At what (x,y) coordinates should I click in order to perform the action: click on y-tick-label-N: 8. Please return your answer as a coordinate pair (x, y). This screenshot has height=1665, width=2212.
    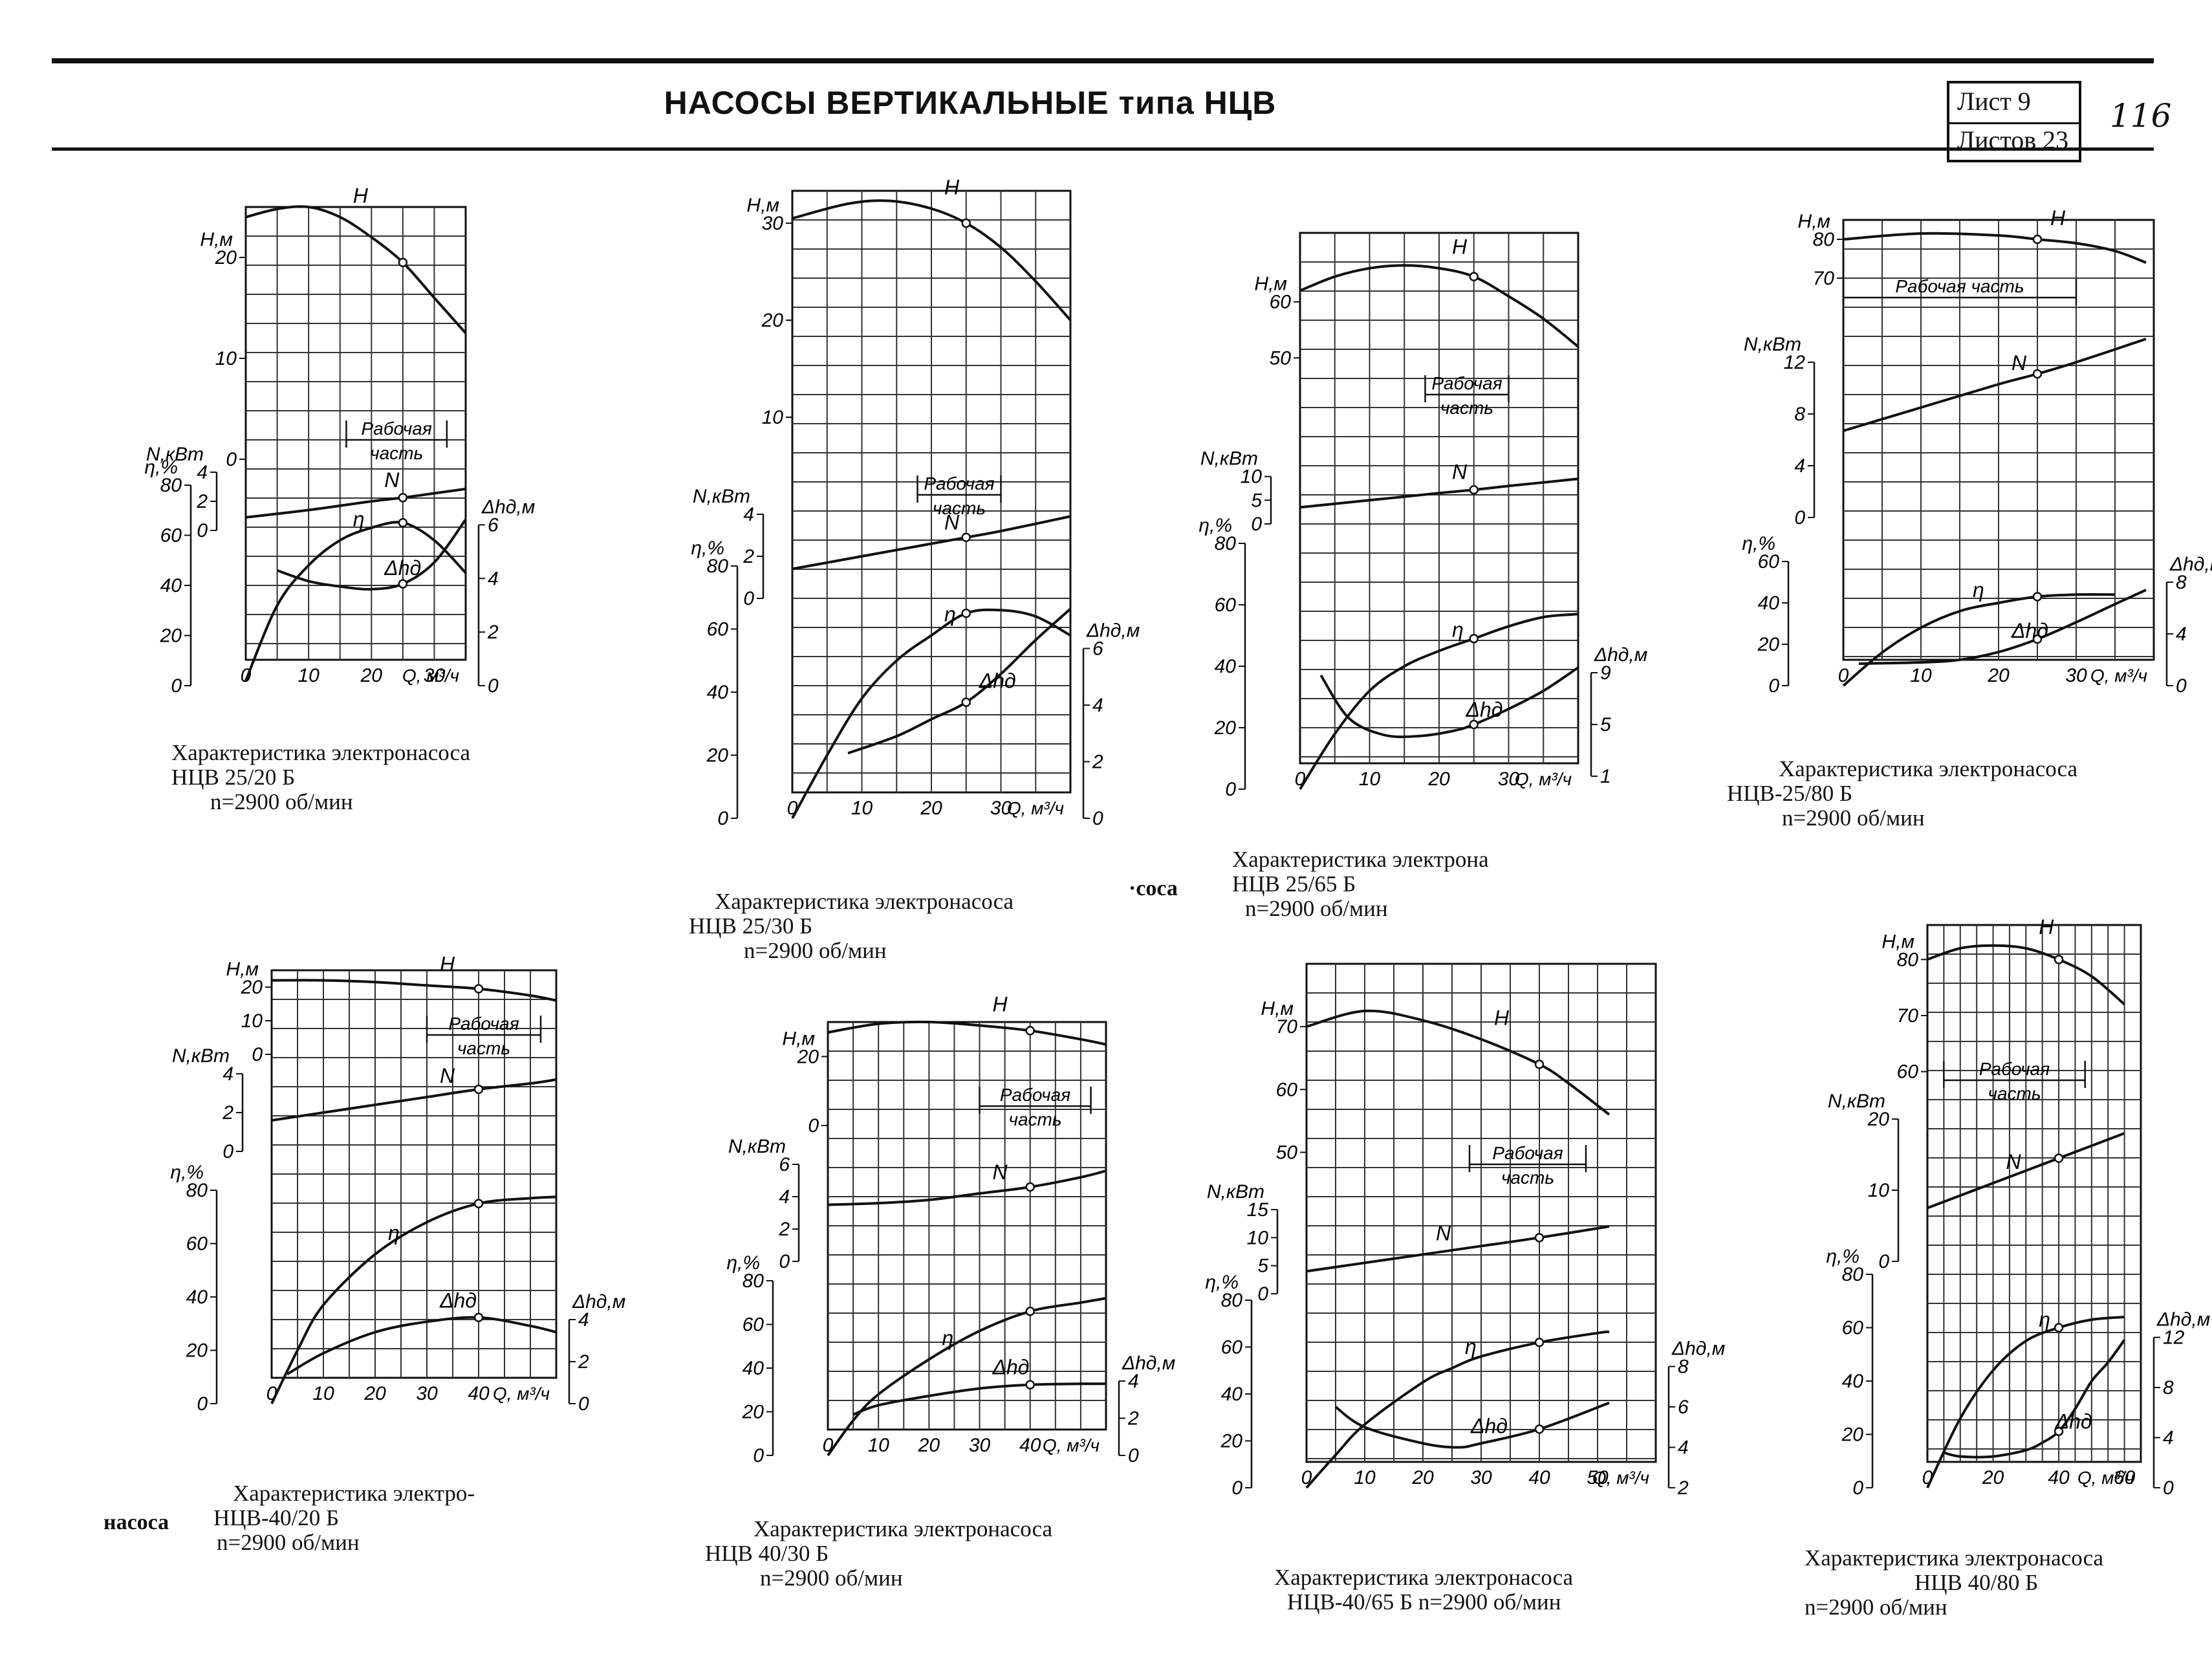
    Looking at the image, I should click on (1799, 415).